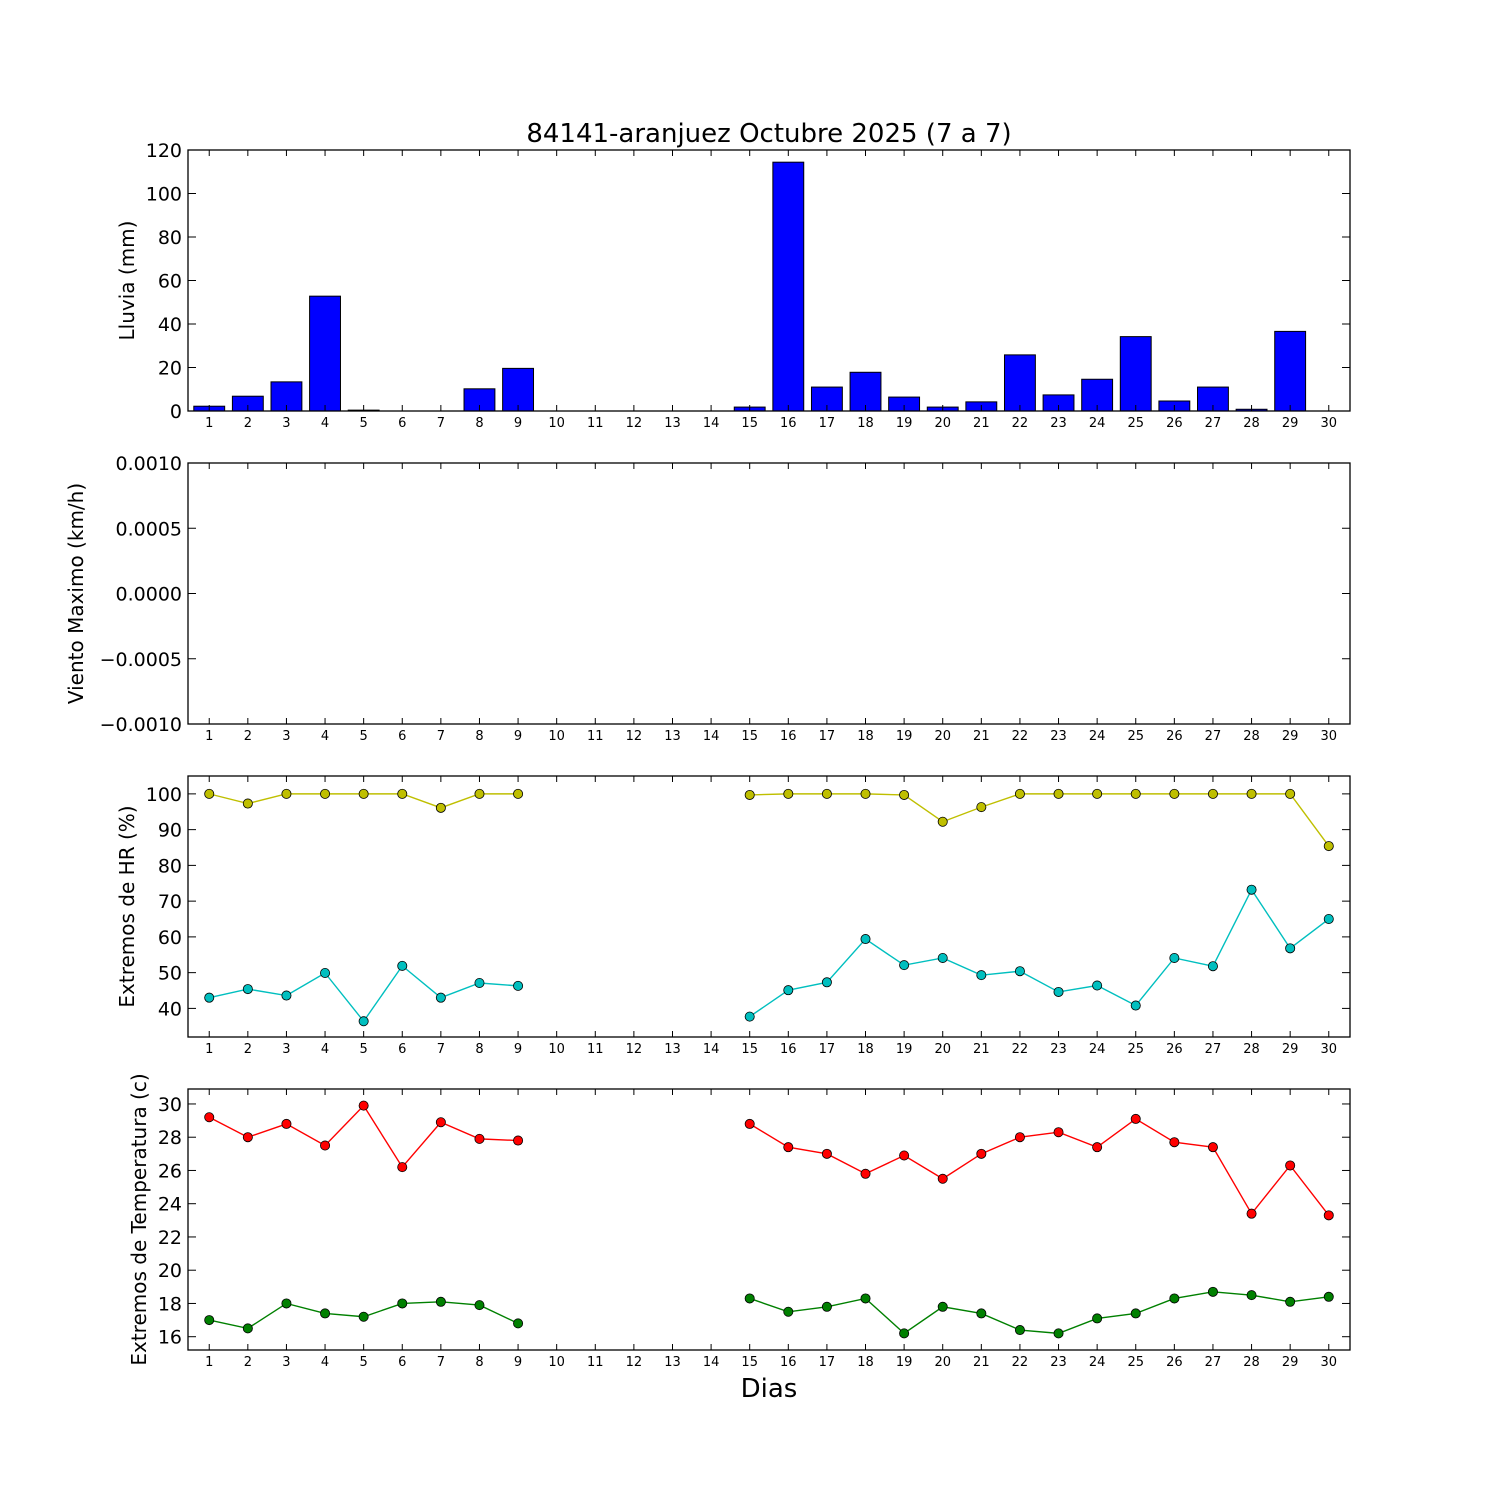 This screenshot has width=1500, height=1500. What do you see at coordinates (170, 1105) in the screenshot?
I see `y-tick-label: 30` at bounding box center [170, 1105].